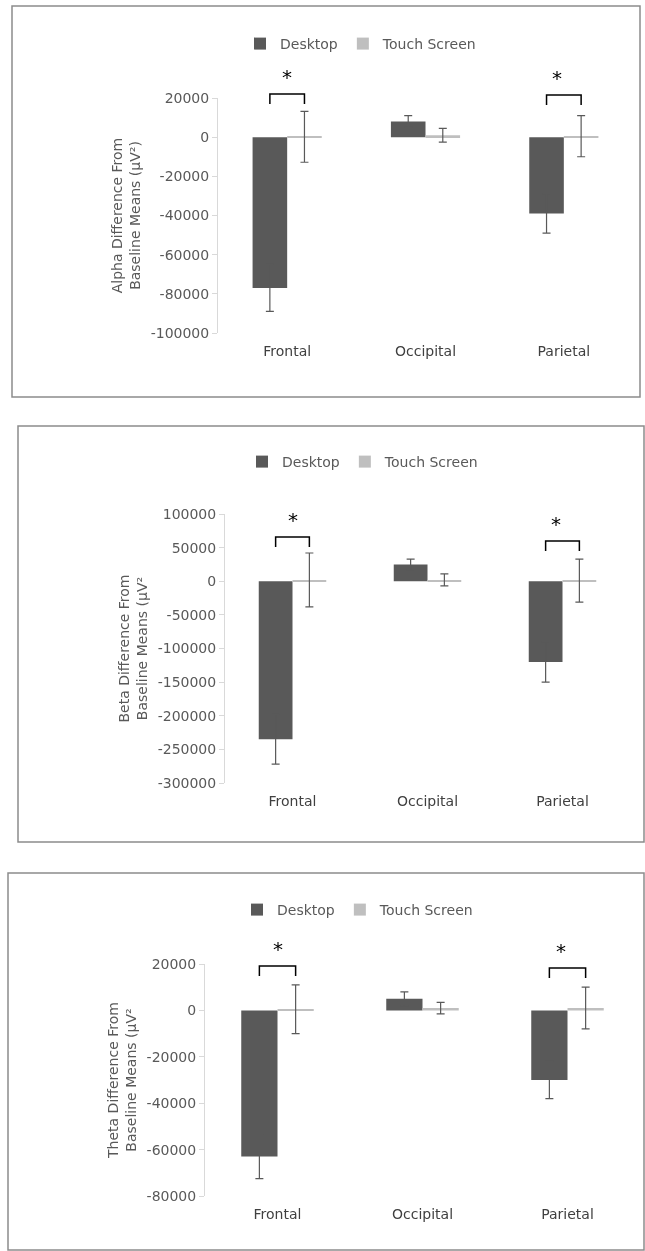  Describe the element at coordinates (194, 547) in the screenshot. I see `y-tick-label: 50000` at that location.